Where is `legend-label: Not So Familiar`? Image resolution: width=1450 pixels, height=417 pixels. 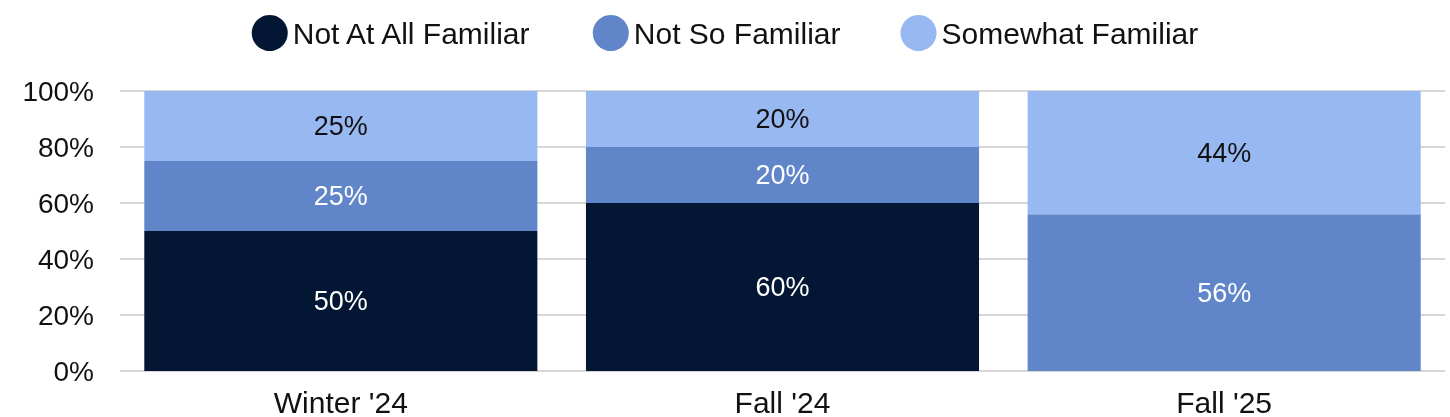 legend-label: Not So Familiar is located at coordinates (737, 33).